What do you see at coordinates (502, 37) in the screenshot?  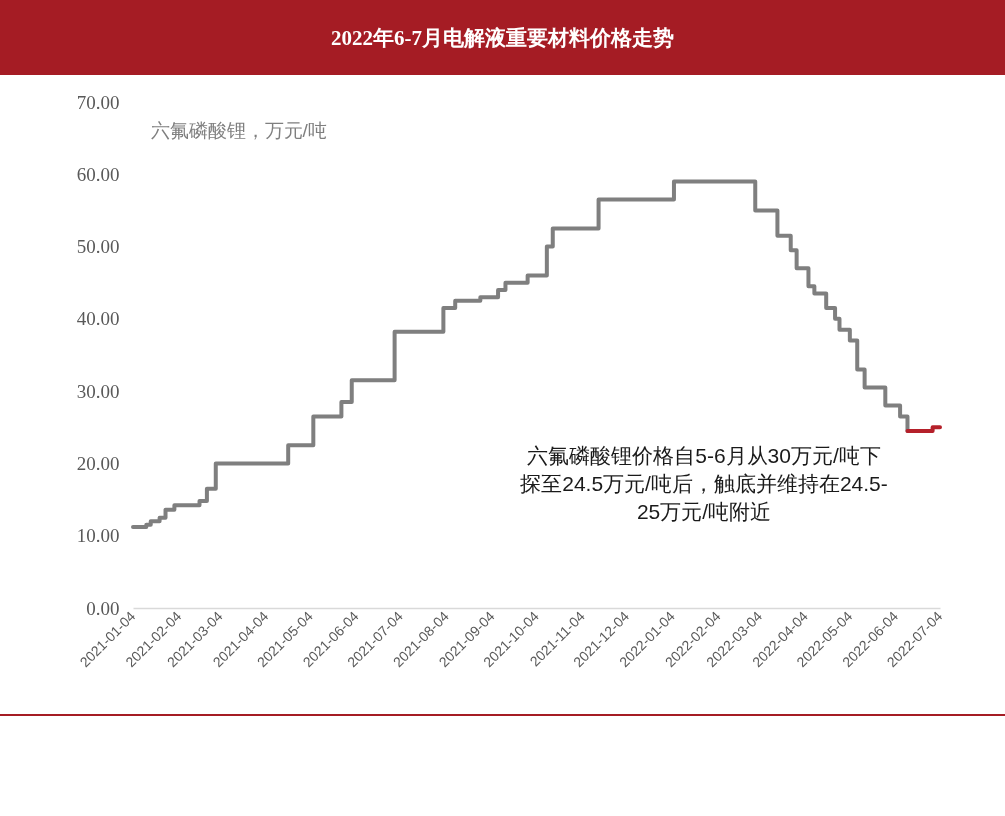 I see `chart-title: 2022年6-7月电解液重要材料价格走势` at bounding box center [502, 37].